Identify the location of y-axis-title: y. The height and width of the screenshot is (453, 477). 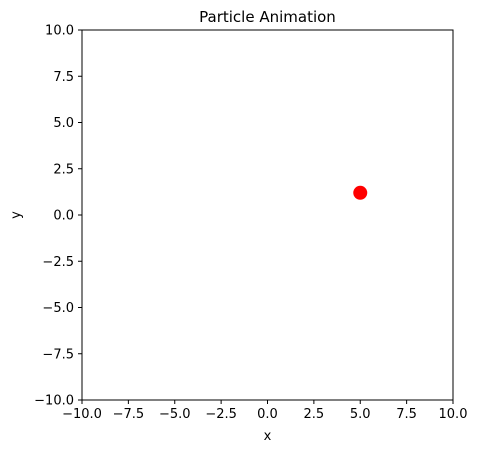
(16, 215).